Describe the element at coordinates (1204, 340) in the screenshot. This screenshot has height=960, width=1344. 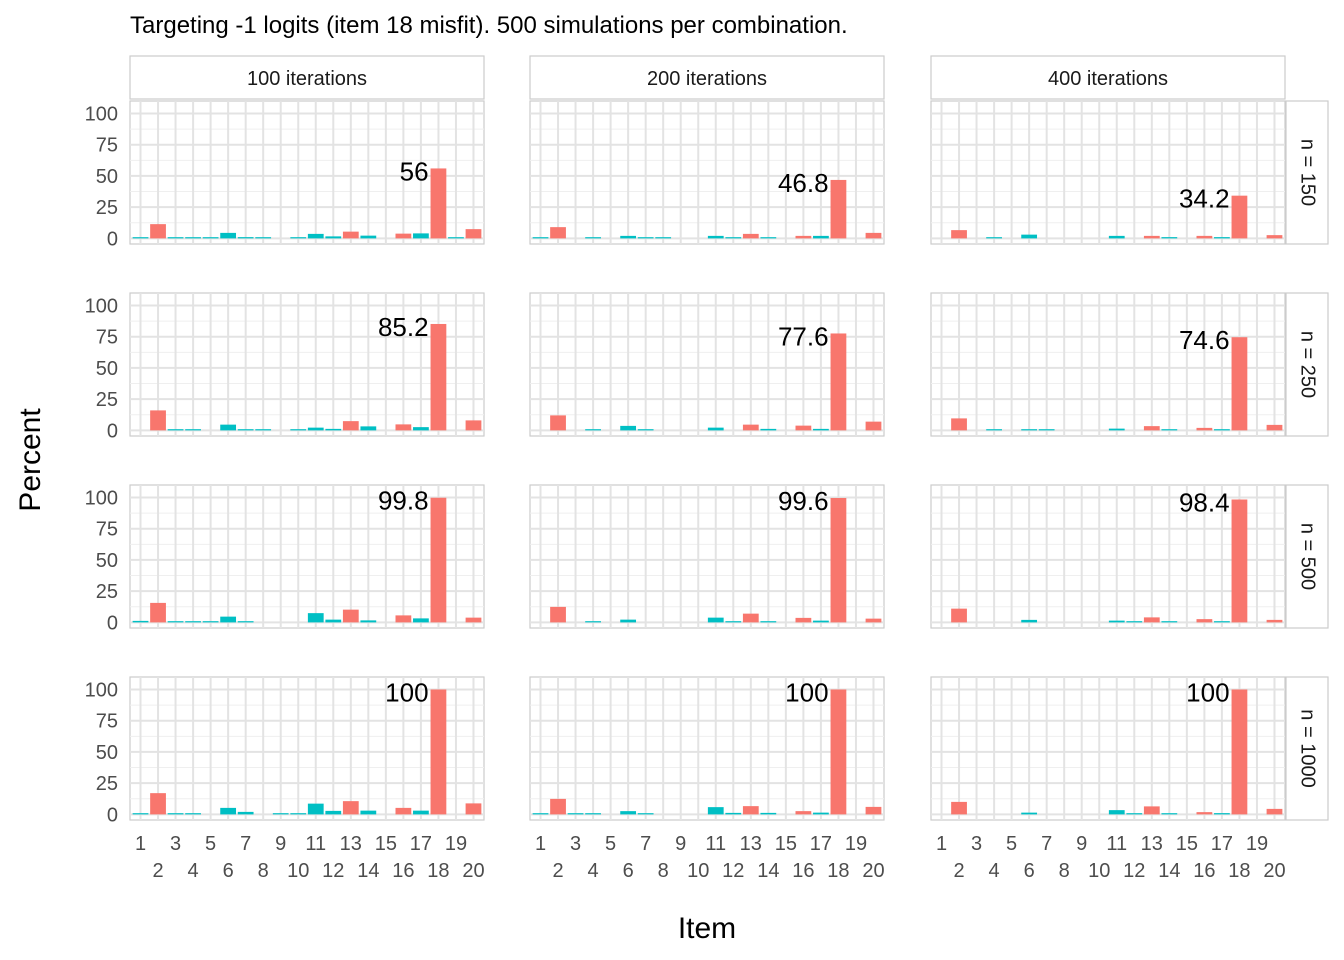
I see `target-value-label: 74.6` at that location.